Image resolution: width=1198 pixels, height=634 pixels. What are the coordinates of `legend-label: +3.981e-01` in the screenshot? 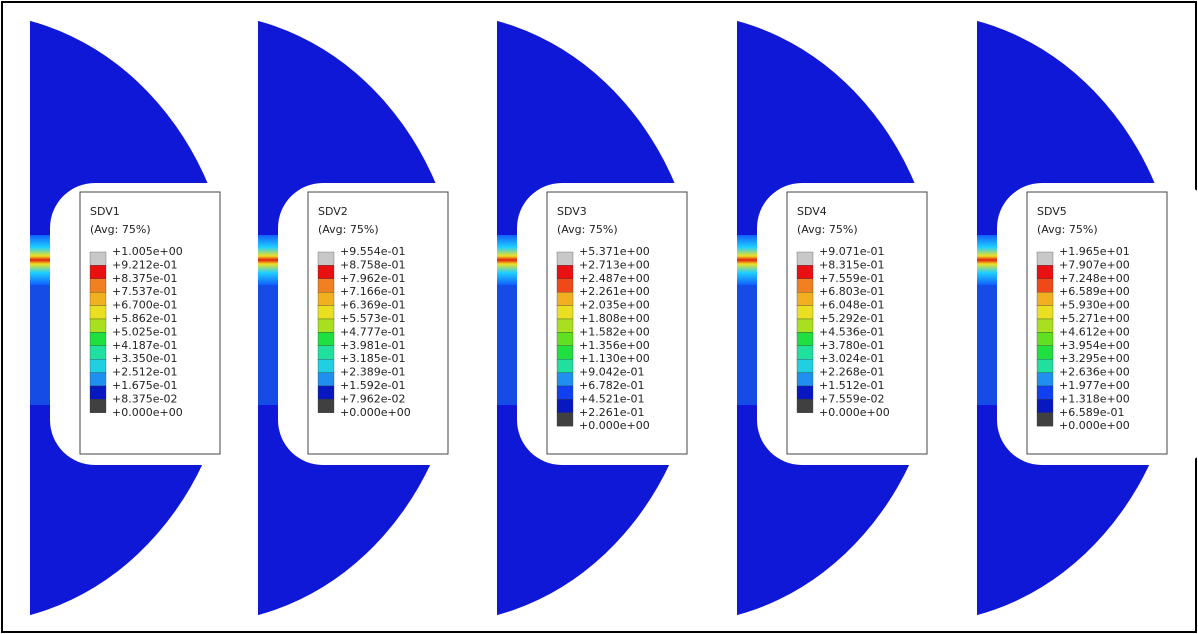 It's located at (372, 345).